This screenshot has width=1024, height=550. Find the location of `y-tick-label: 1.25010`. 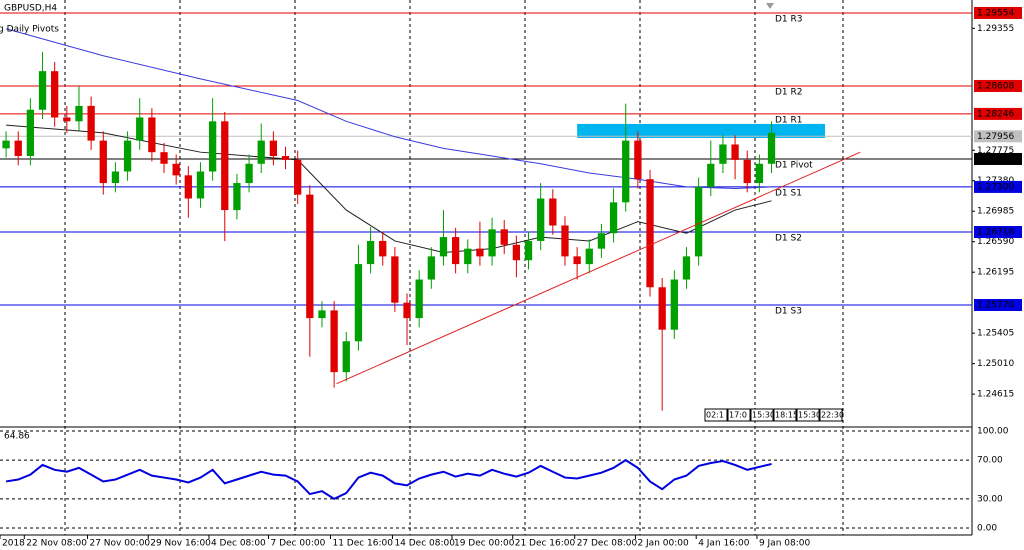

y-tick-label: 1.25010 is located at coordinates (995, 364).